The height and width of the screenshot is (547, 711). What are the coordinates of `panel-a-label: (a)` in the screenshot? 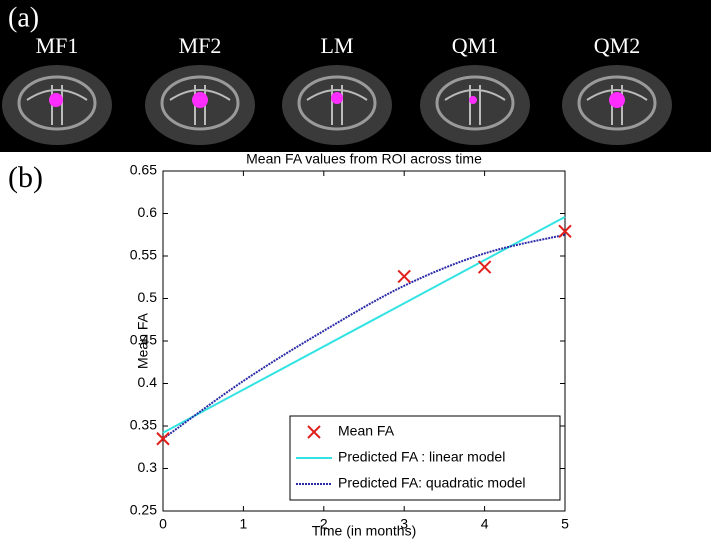 It's located at (23, 17).